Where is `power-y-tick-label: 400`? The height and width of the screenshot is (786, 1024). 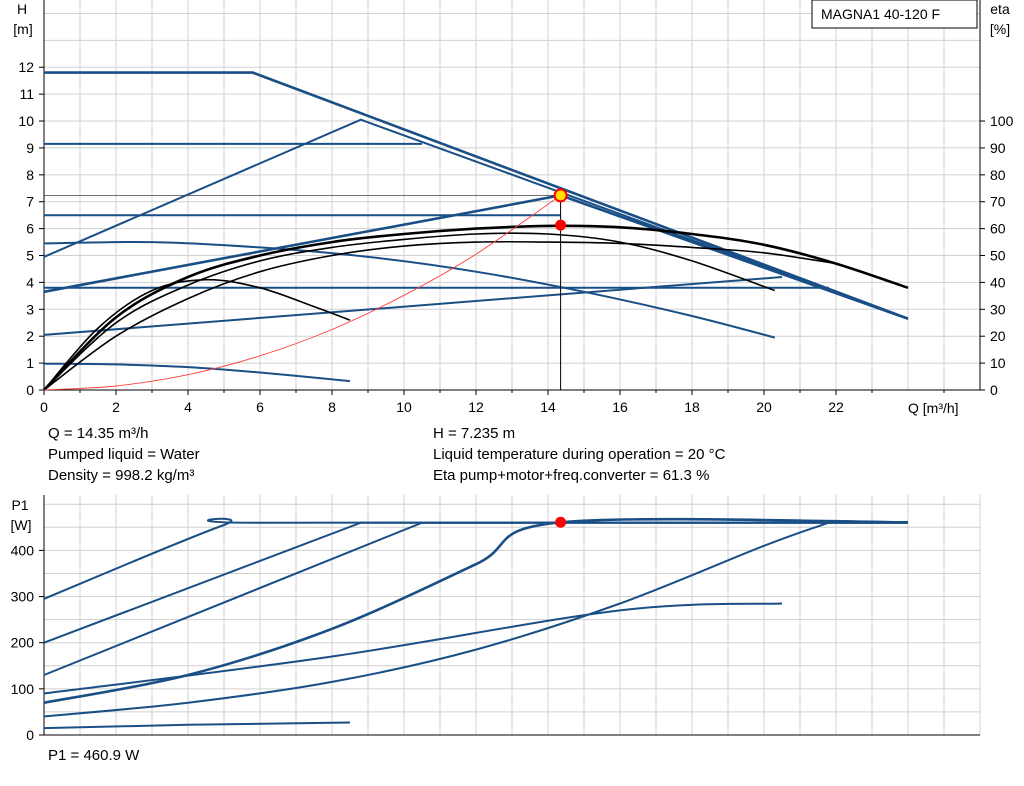 power-y-tick-label: 400 is located at coordinates (23, 550).